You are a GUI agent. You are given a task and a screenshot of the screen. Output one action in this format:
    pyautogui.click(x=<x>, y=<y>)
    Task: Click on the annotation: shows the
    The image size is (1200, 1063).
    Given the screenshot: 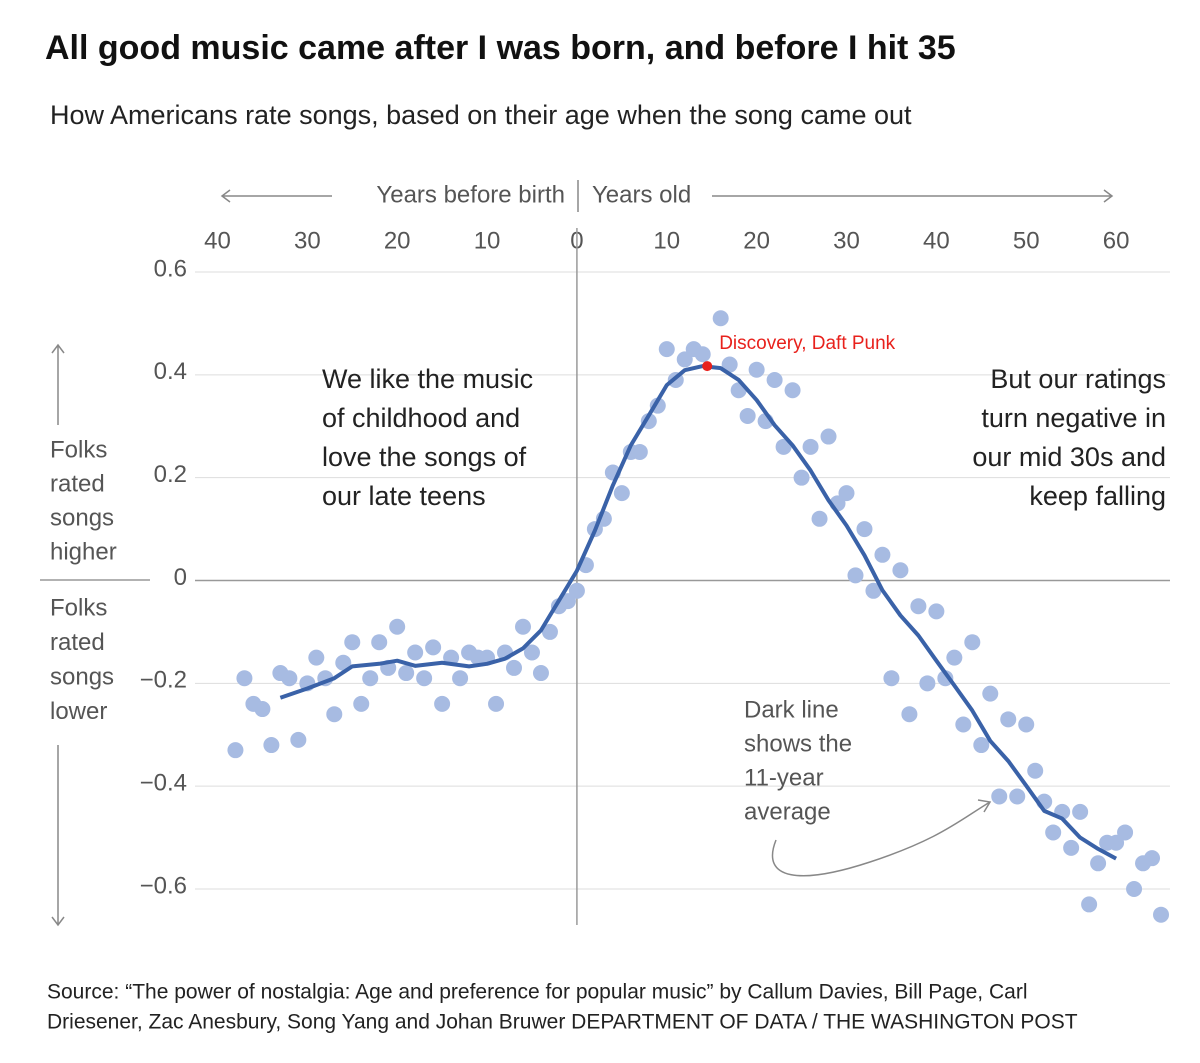 What is the action you would take?
    pyautogui.click(x=798, y=743)
    